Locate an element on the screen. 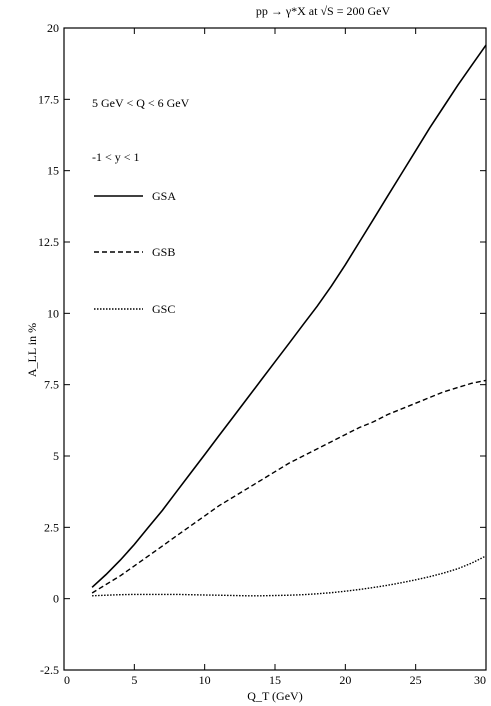  y-tick-label: 2.5 is located at coordinates (51, 527).